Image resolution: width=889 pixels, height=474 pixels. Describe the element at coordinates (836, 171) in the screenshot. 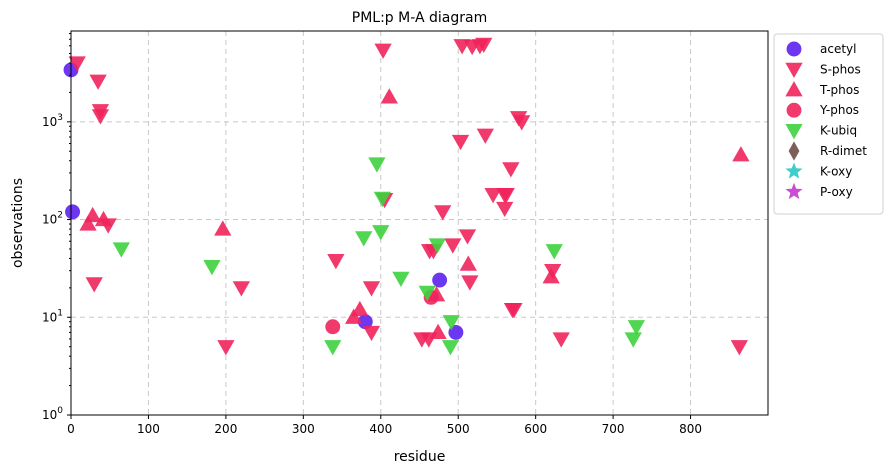

I see `legend-label-k-oxy: K-oxy` at that location.